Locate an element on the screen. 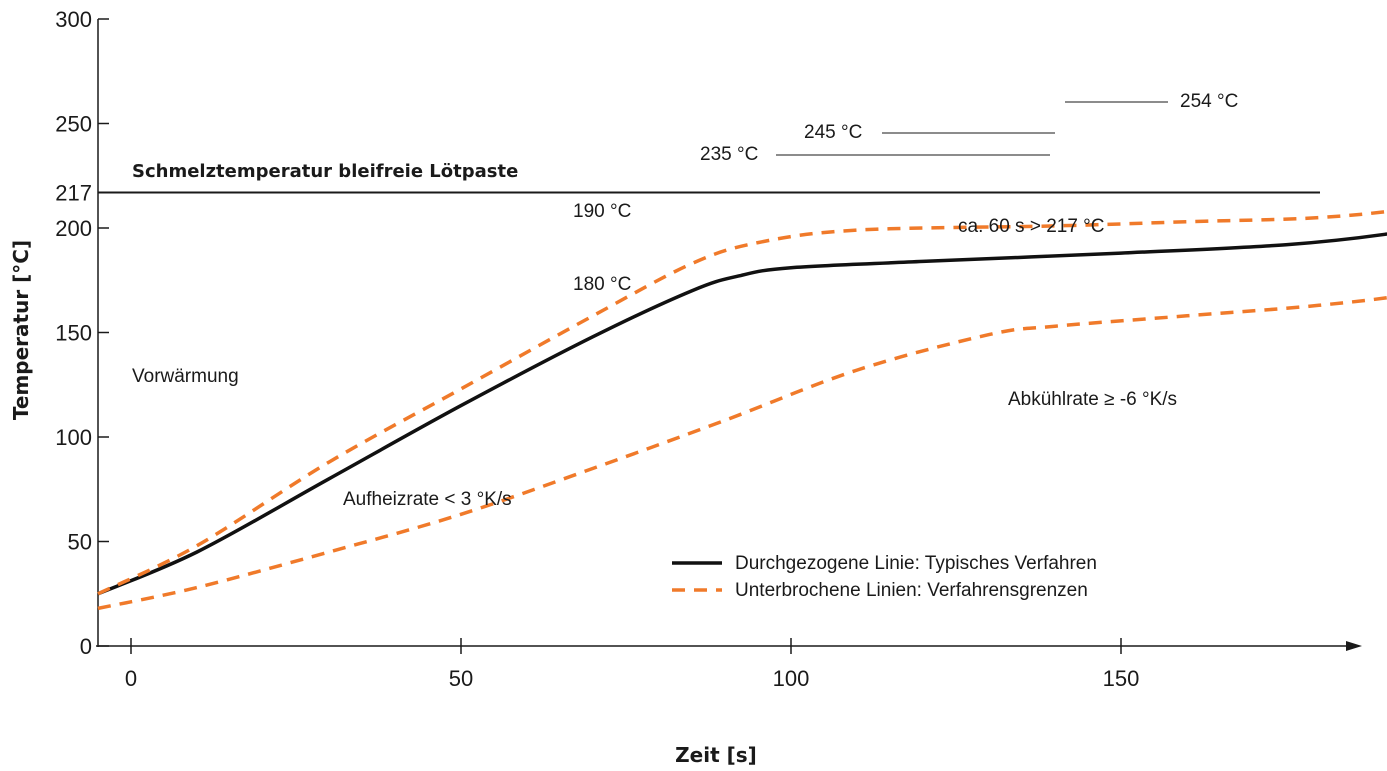 Image resolution: width=1387 pixels, height=771 pixels. annotation-190: 190 °C is located at coordinates (602, 211).